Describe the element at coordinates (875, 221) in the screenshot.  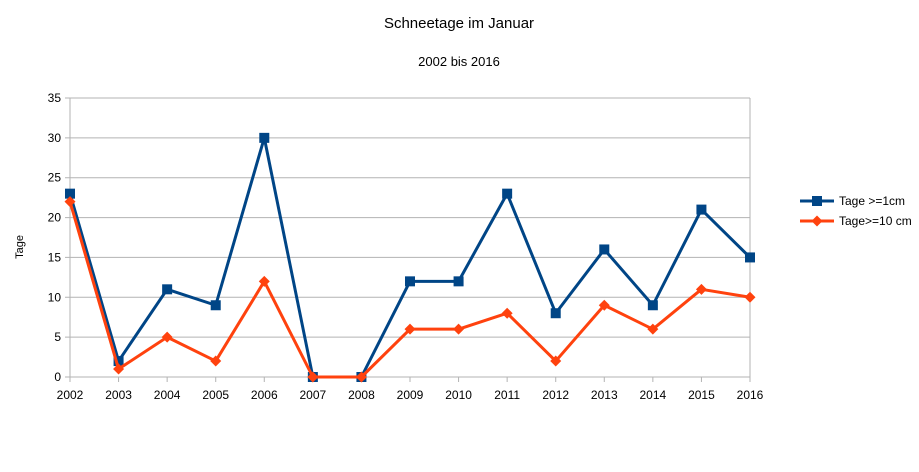
I see `legend-label: Tage>=10 cm` at that location.